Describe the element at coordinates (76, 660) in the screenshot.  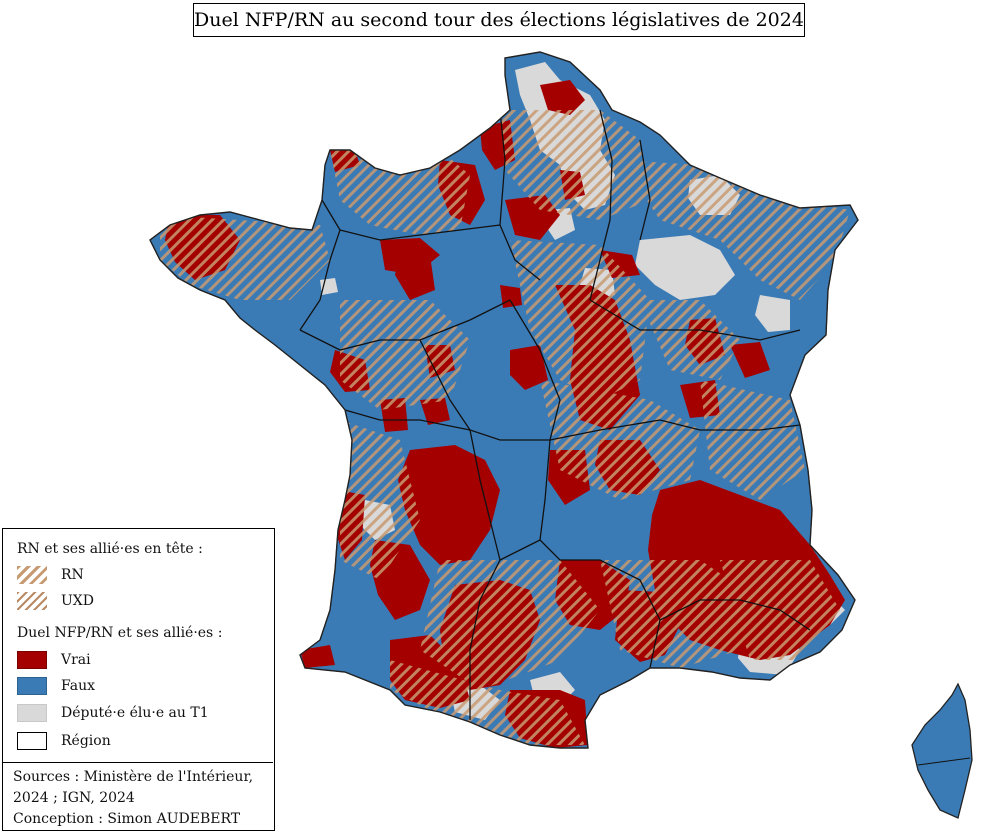
I see `legend-label-vrai: Vrai` at that location.